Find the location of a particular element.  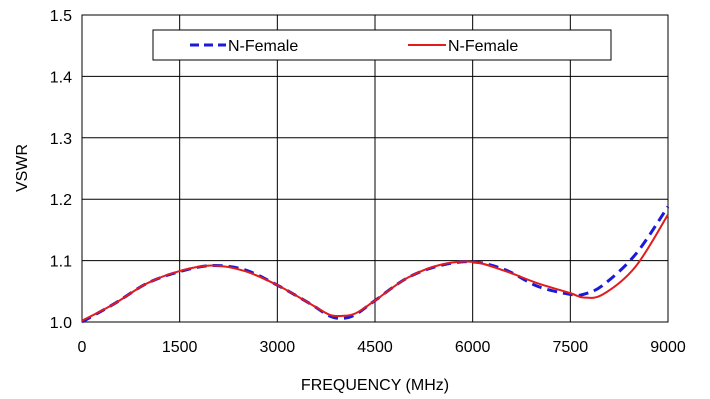

x-tick-label: 1500 is located at coordinates (180, 347).